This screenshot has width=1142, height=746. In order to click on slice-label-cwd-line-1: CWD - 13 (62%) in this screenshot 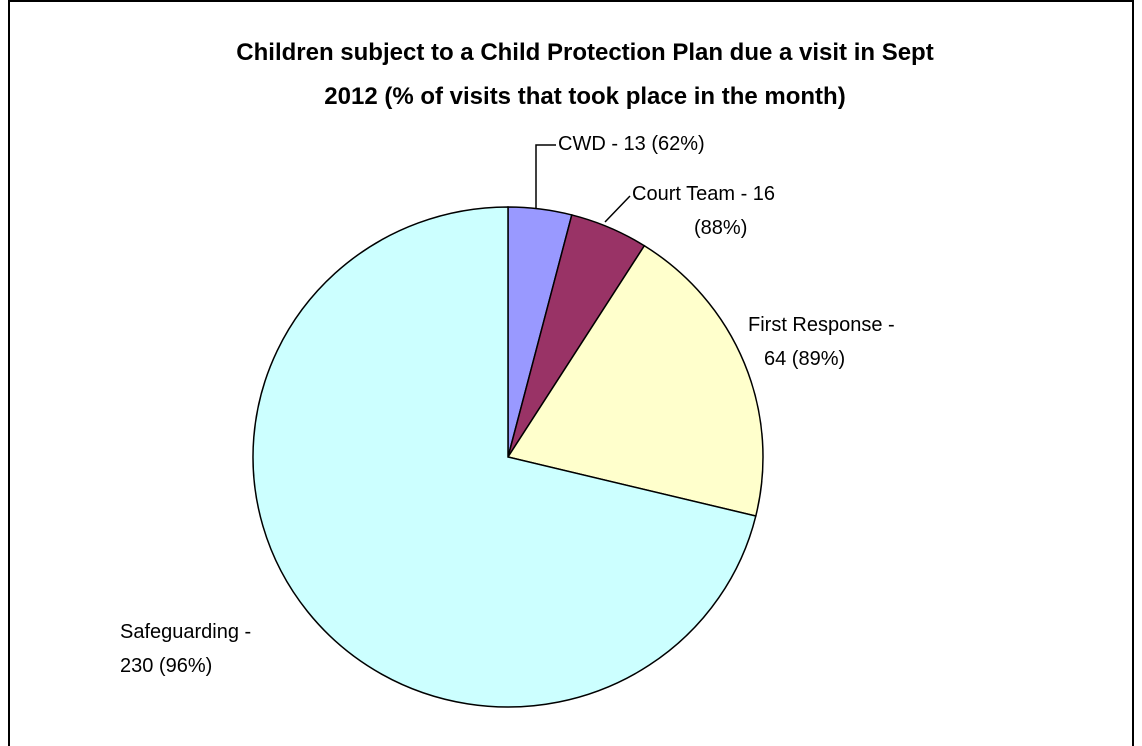, I will do `click(631, 144)`.